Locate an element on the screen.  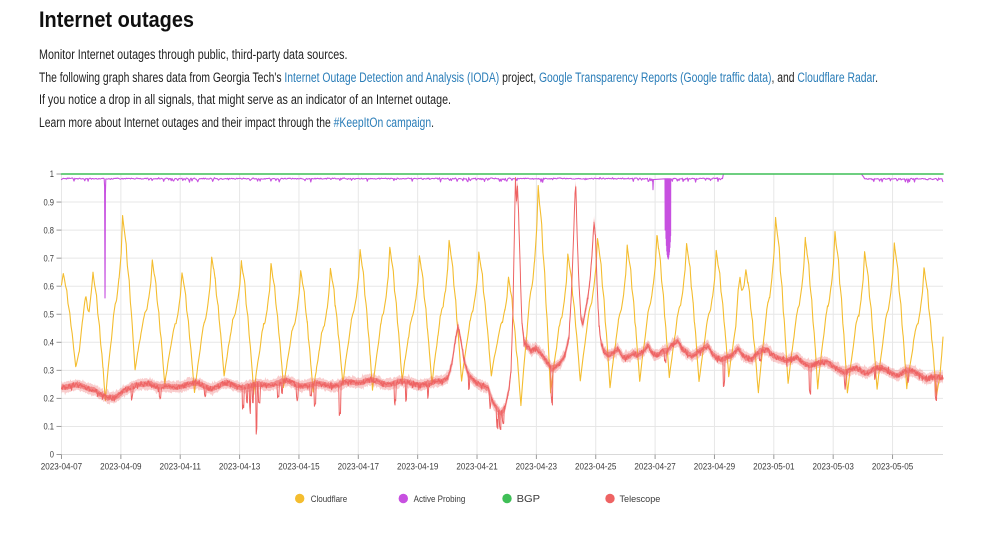
svg-text: 0.2 is located at coordinates (49, 399).